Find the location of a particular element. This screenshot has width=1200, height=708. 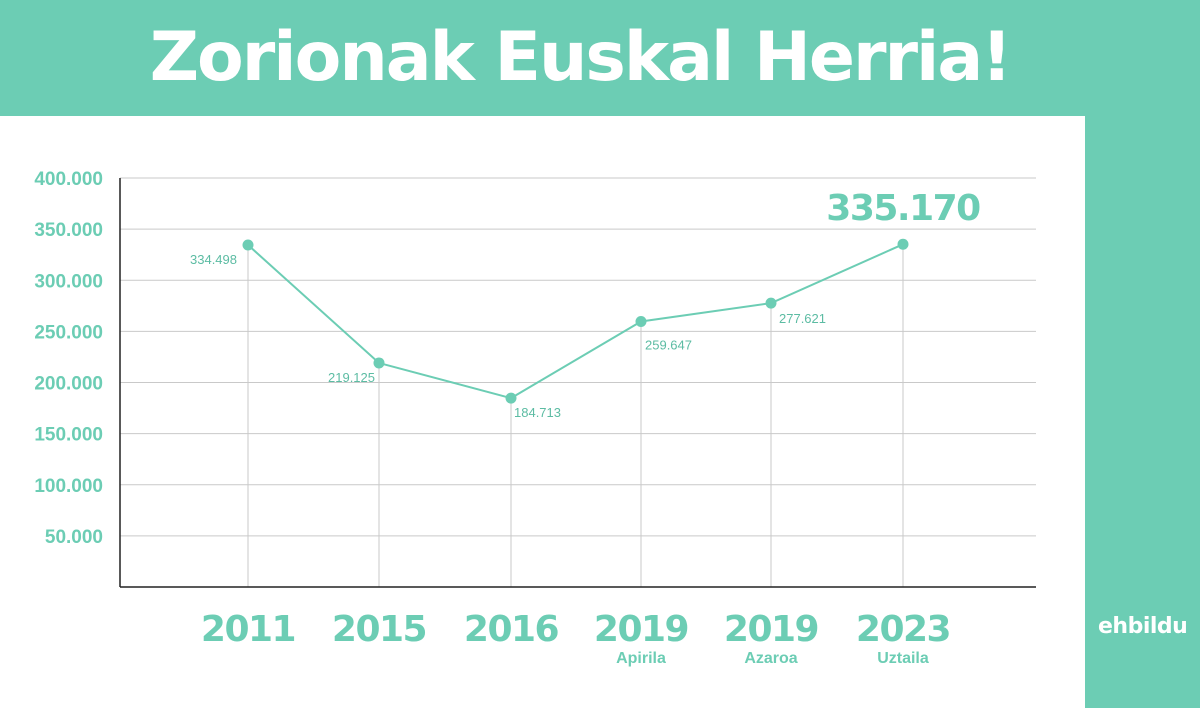

y-tick-label: 200.000 is located at coordinates (68, 384).